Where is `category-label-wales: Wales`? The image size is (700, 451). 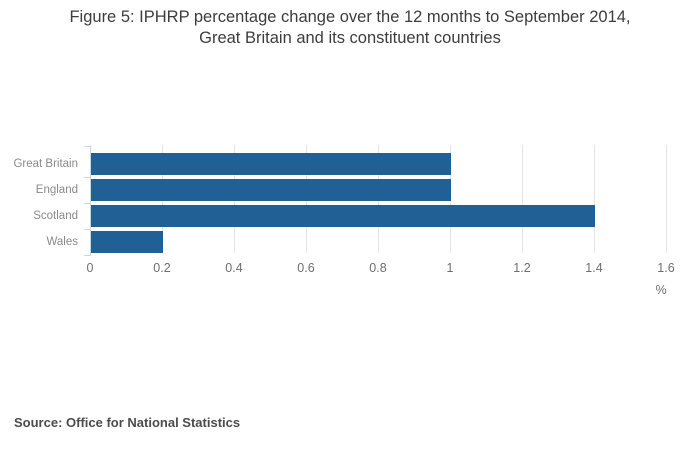
category-label-wales: Wales is located at coordinates (62, 242).